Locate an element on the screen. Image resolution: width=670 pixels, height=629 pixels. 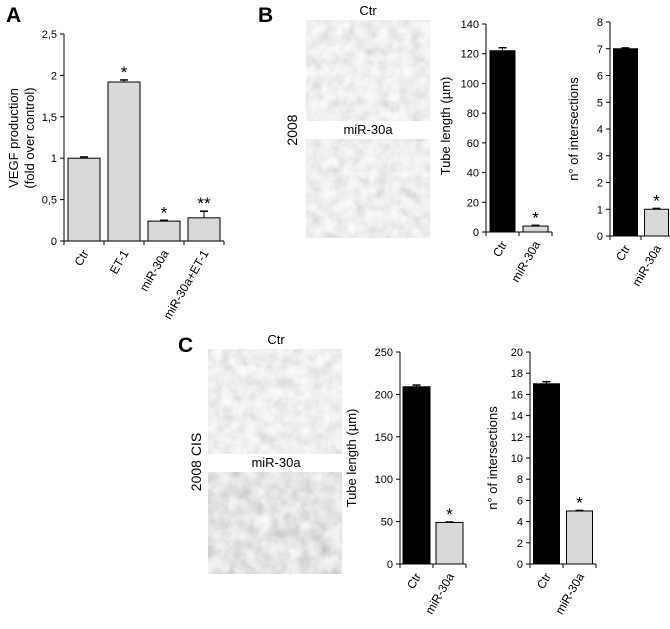
micrograph-b-mir30a-image is located at coordinates (368, 188).